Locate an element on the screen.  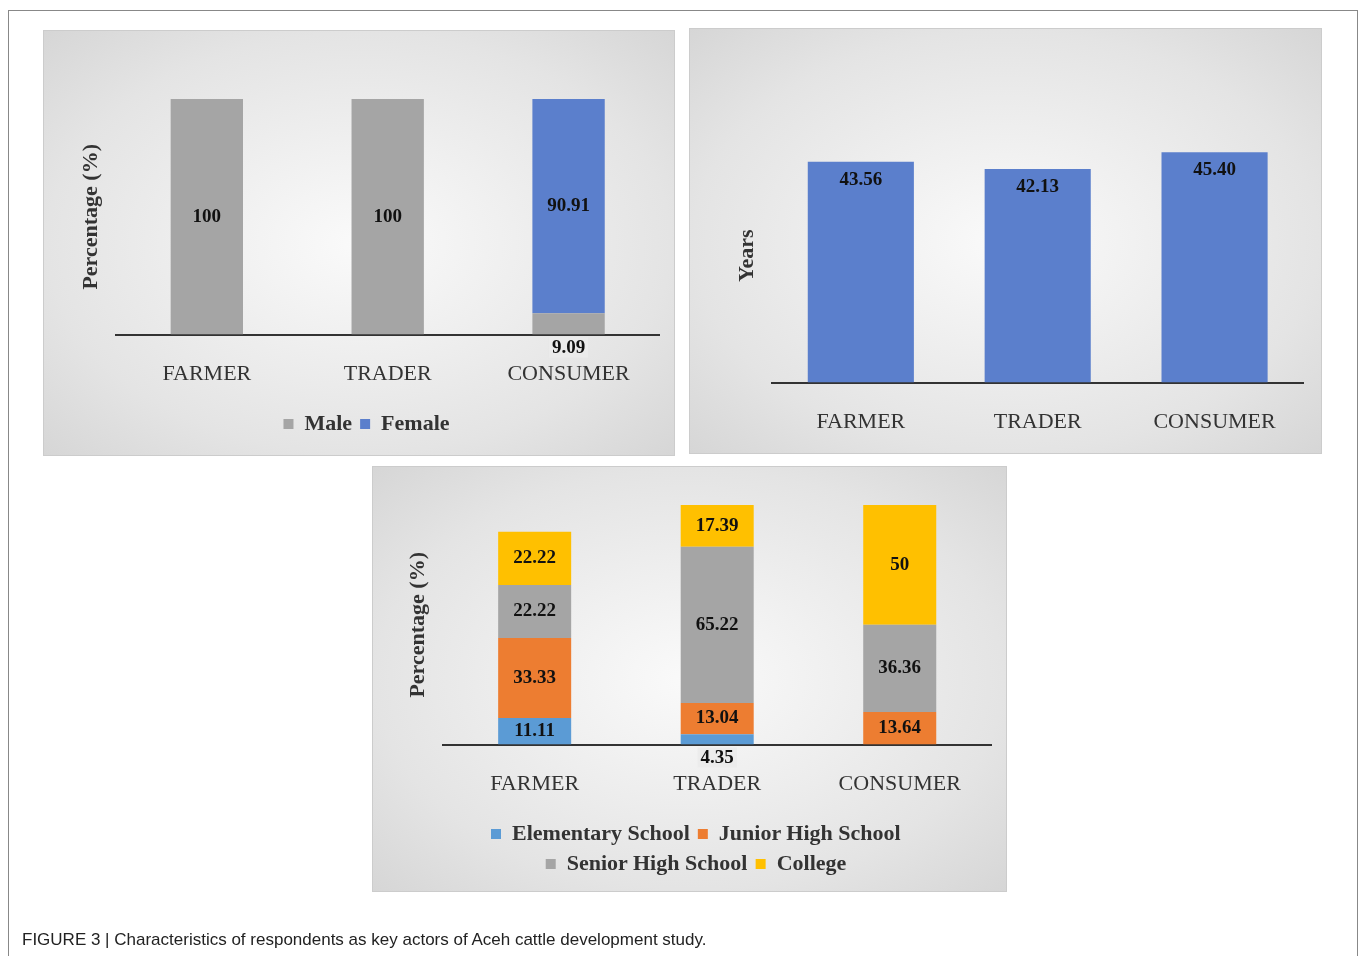
legend-label: College is located at coordinates (811, 862).